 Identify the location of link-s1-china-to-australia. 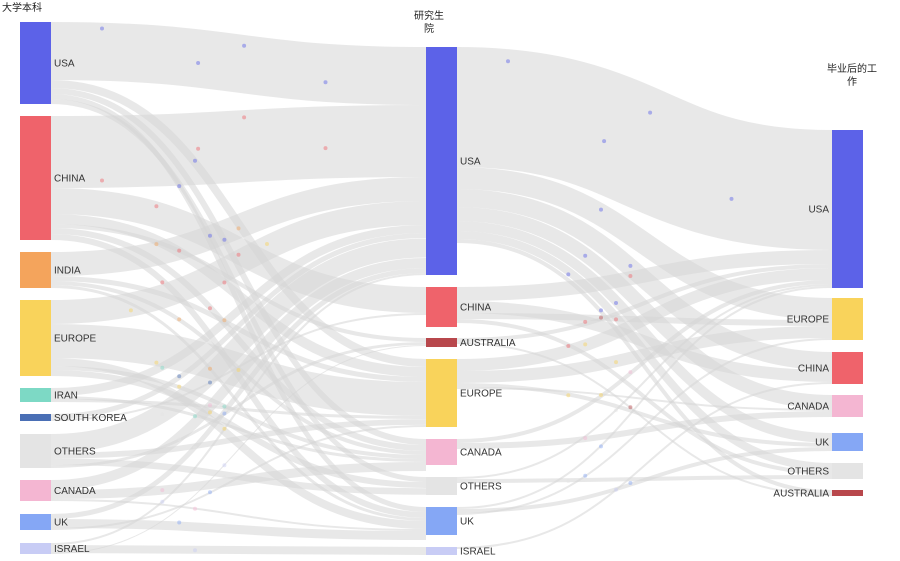
(238, 283).